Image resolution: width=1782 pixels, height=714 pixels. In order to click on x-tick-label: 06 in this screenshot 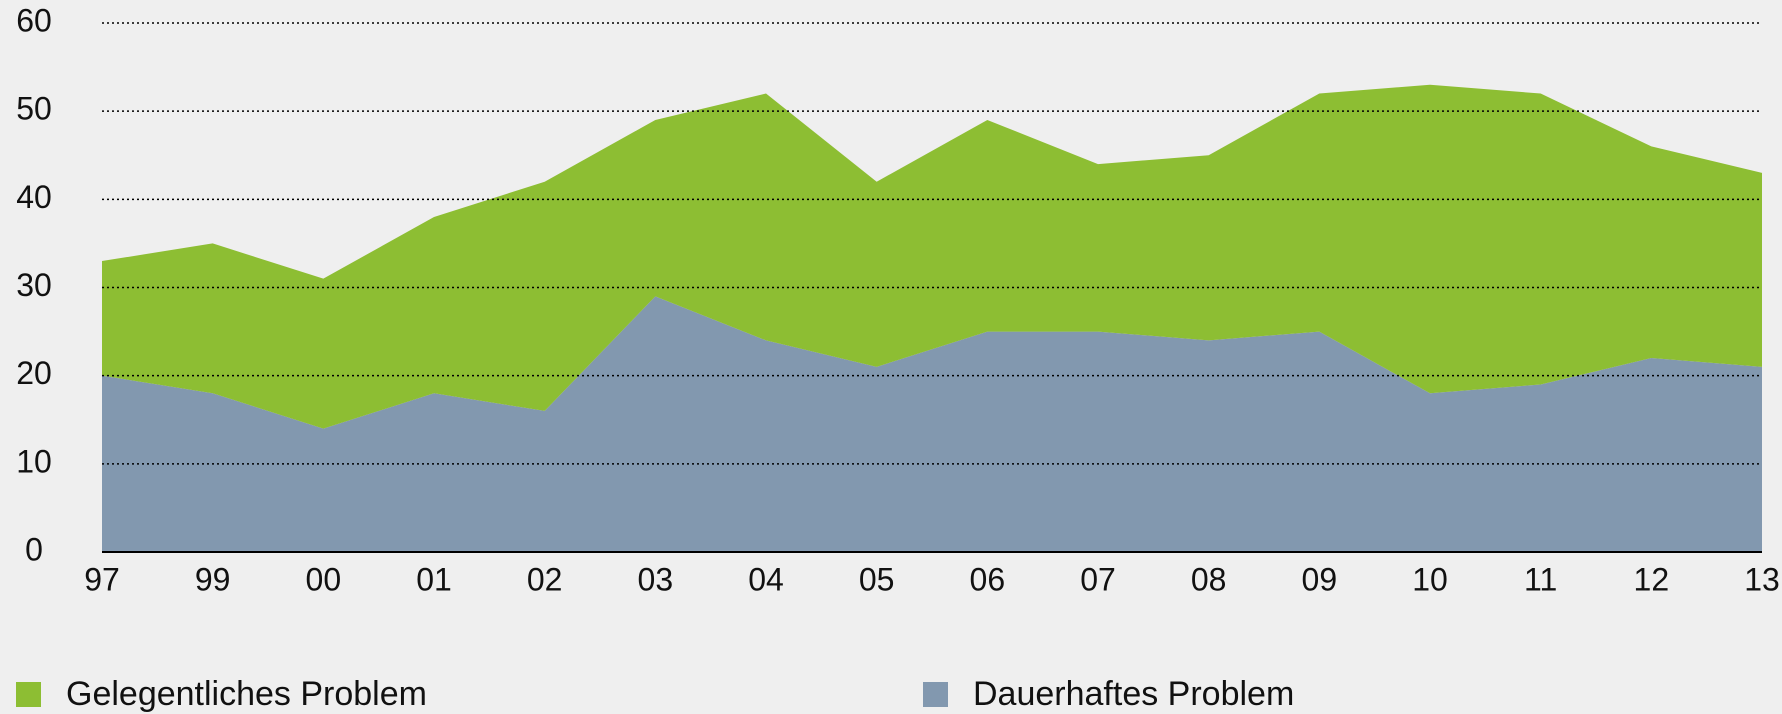, I will do `click(988, 579)`.